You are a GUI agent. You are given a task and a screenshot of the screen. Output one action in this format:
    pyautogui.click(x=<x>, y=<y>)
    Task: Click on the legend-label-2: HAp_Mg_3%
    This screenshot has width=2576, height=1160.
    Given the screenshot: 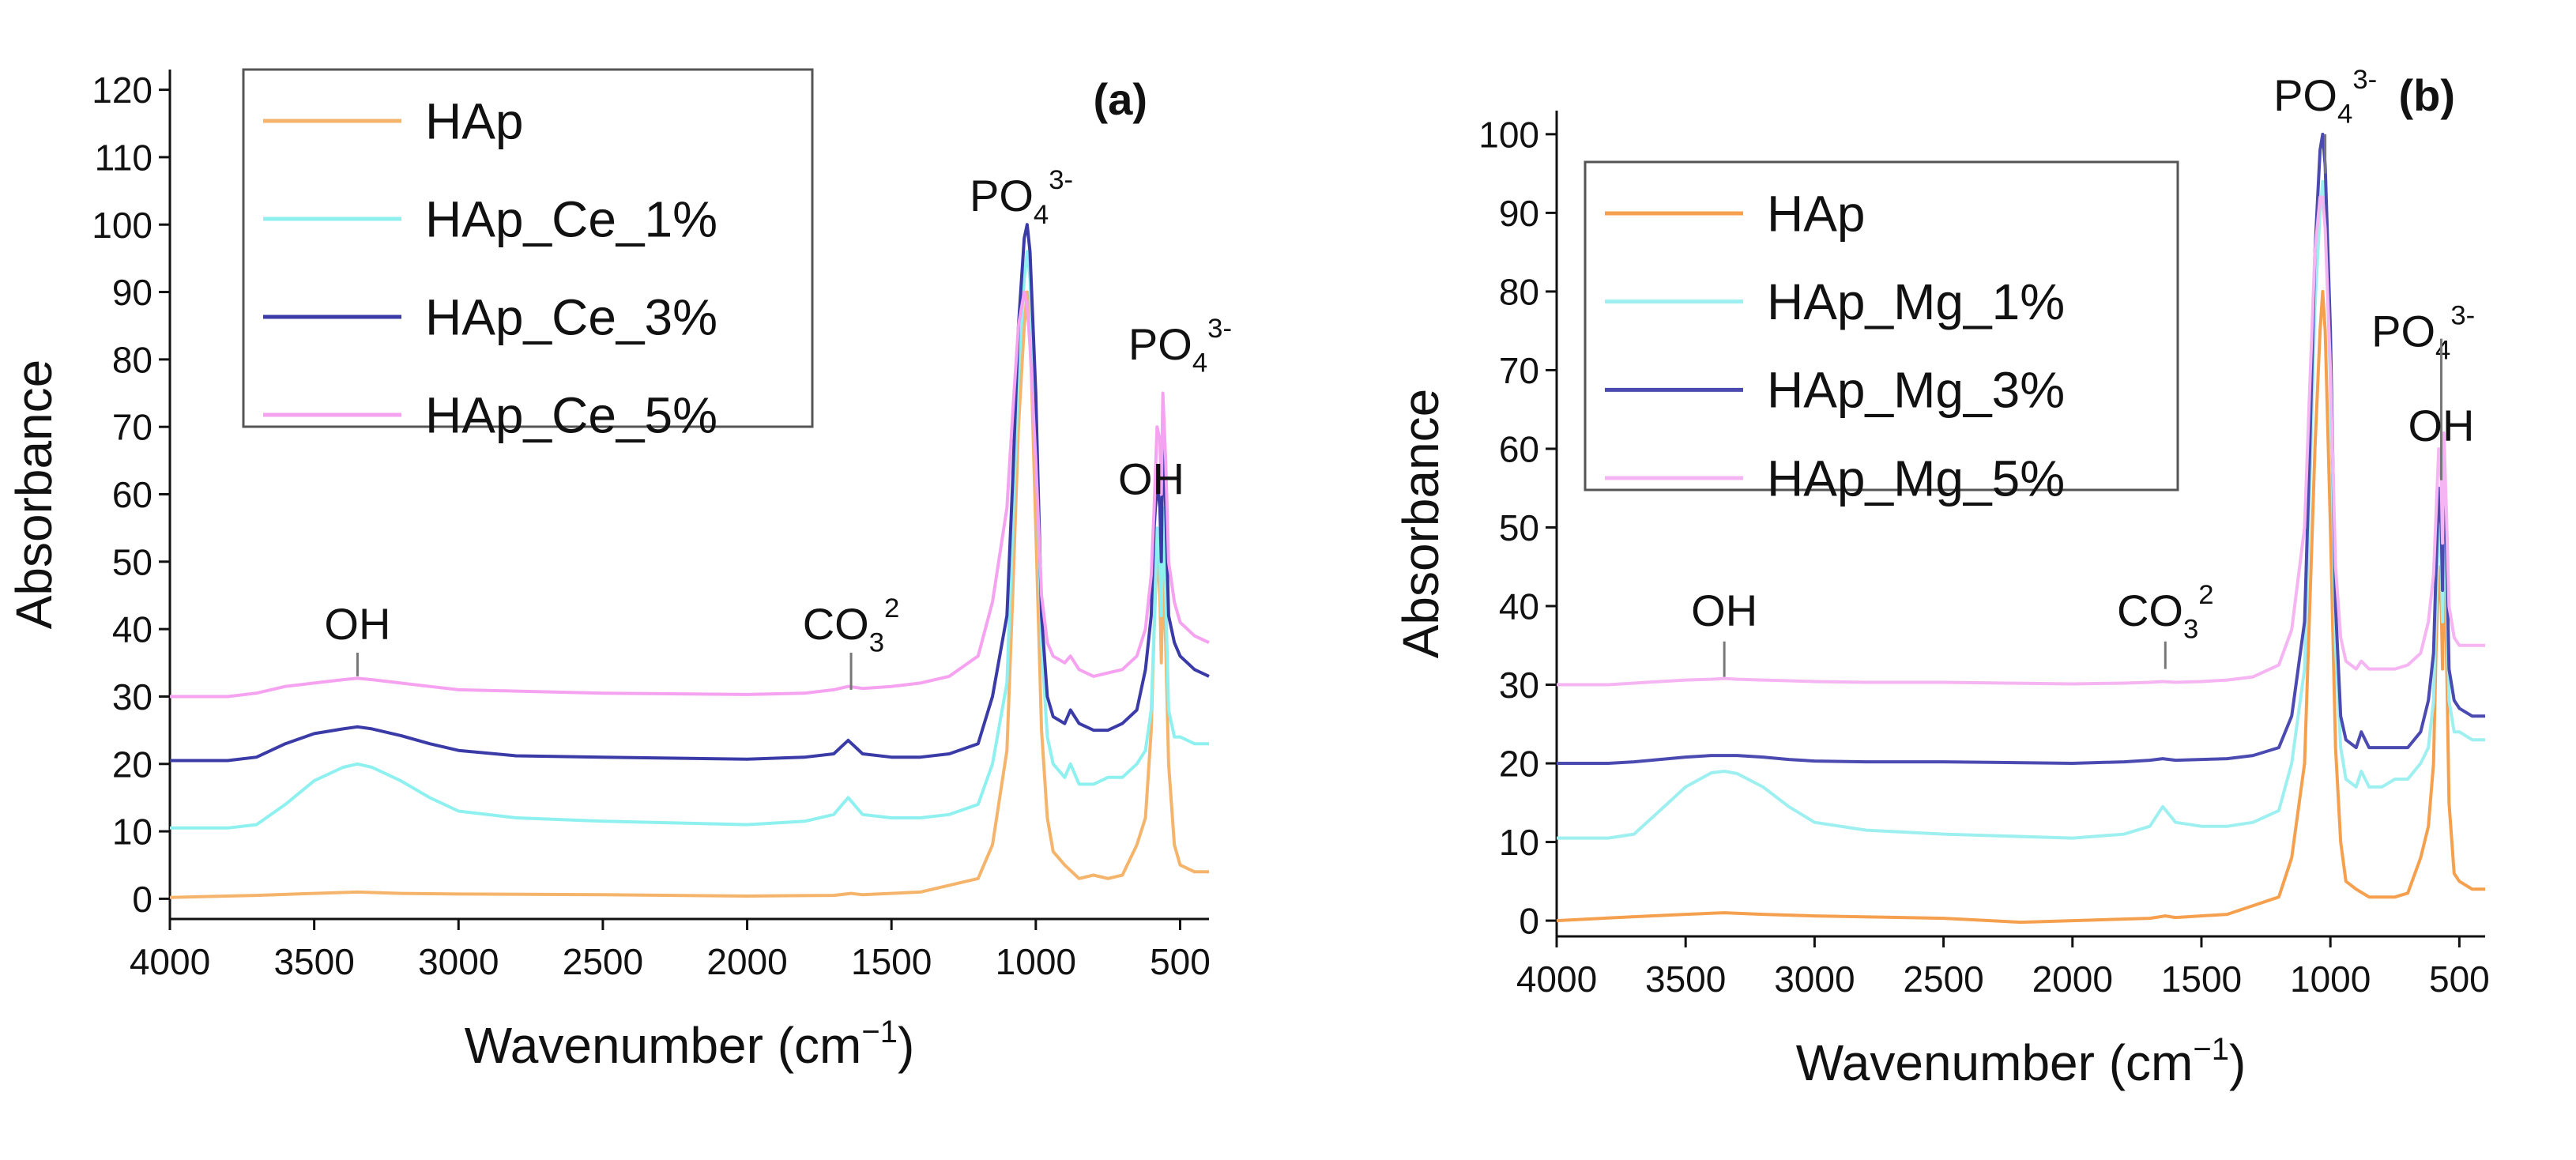 What is the action you would take?
    pyautogui.click(x=1916, y=390)
    